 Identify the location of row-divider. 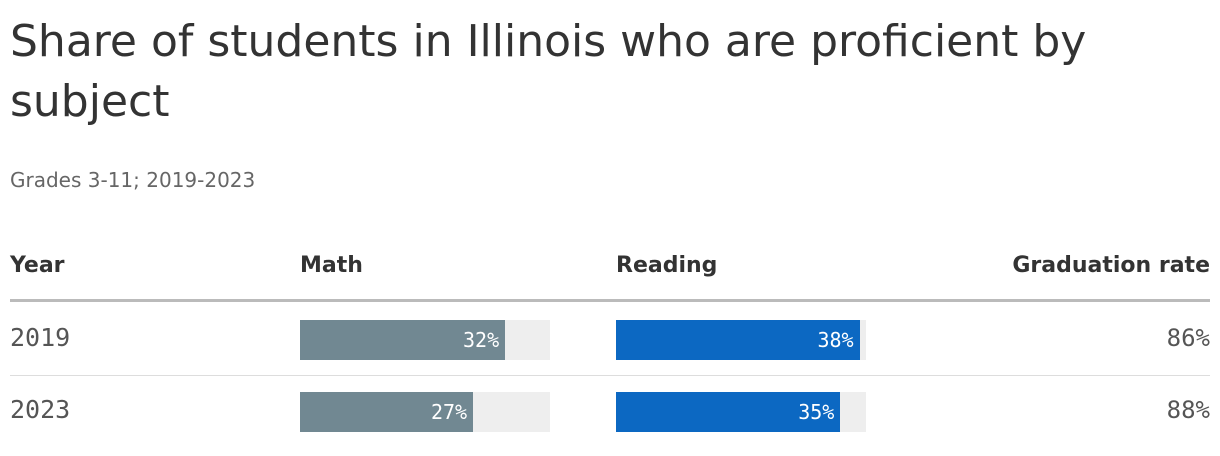
(610, 375).